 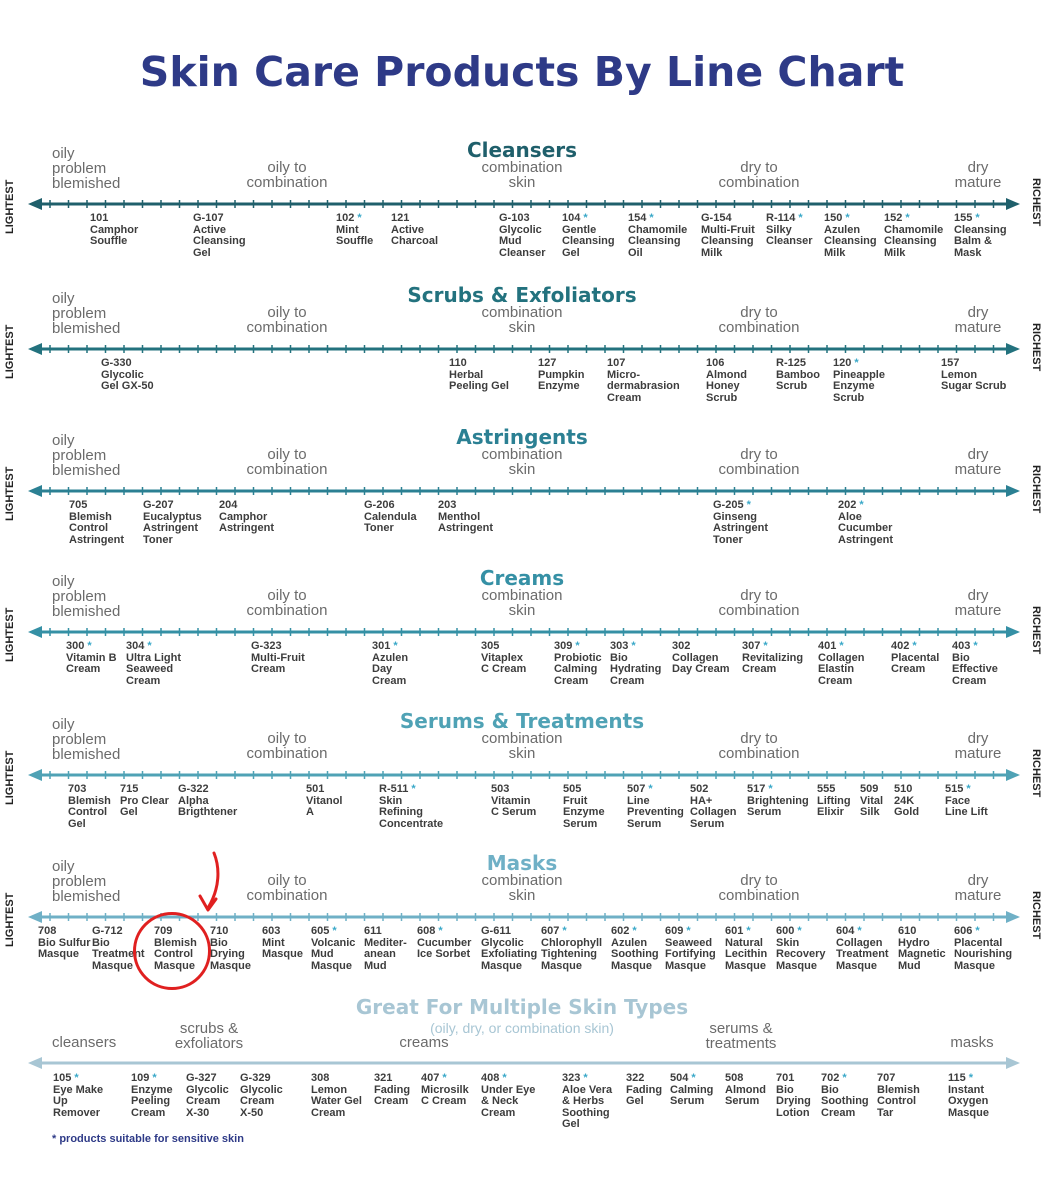 I want to click on skin-type-label: oily to combination, so click(x=287, y=175).